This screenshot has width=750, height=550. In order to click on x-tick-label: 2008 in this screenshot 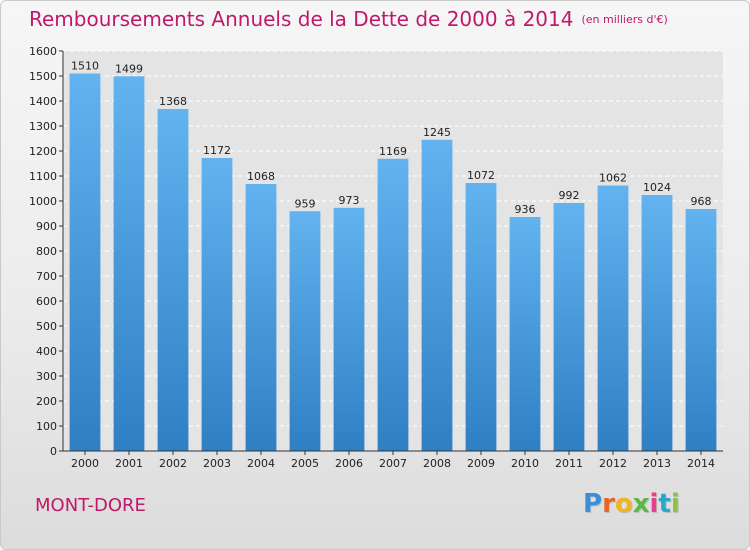, I will do `click(437, 463)`.